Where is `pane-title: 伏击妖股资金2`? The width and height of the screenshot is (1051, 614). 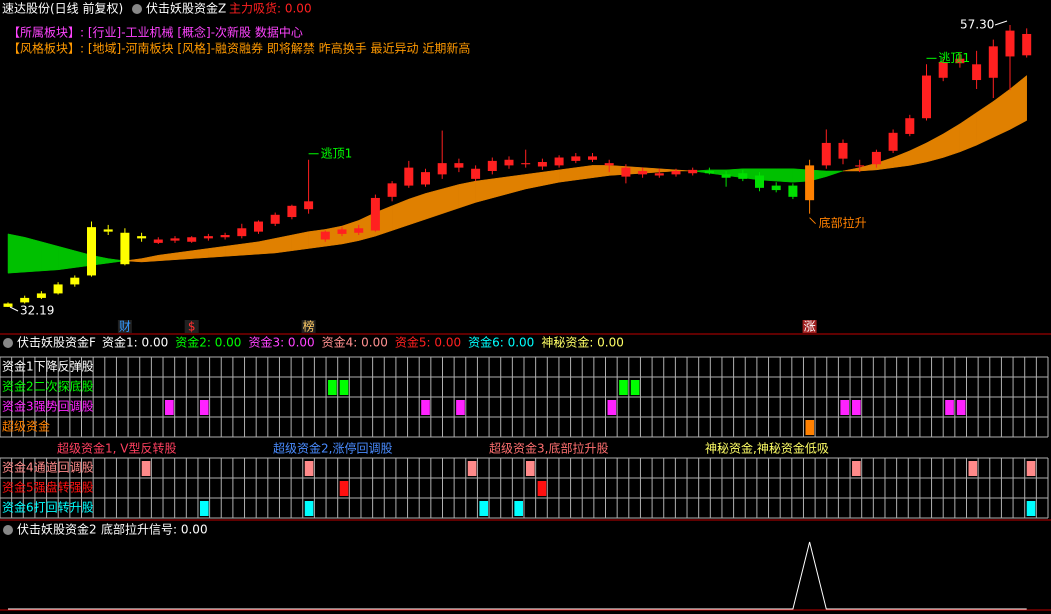 pane-title: 伏击妖股资金2 is located at coordinates (57, 529).